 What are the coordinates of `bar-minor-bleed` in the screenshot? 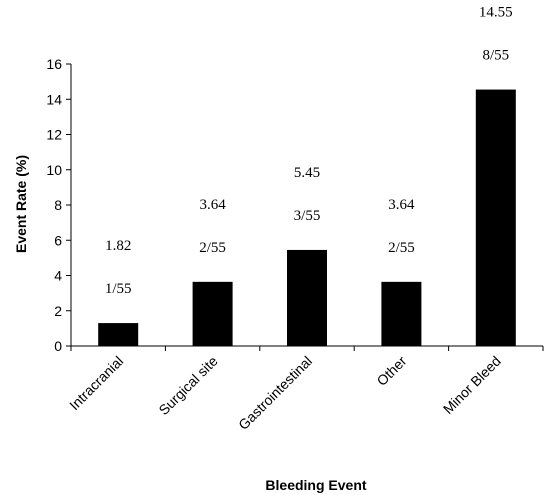 It's located at (495, 218).